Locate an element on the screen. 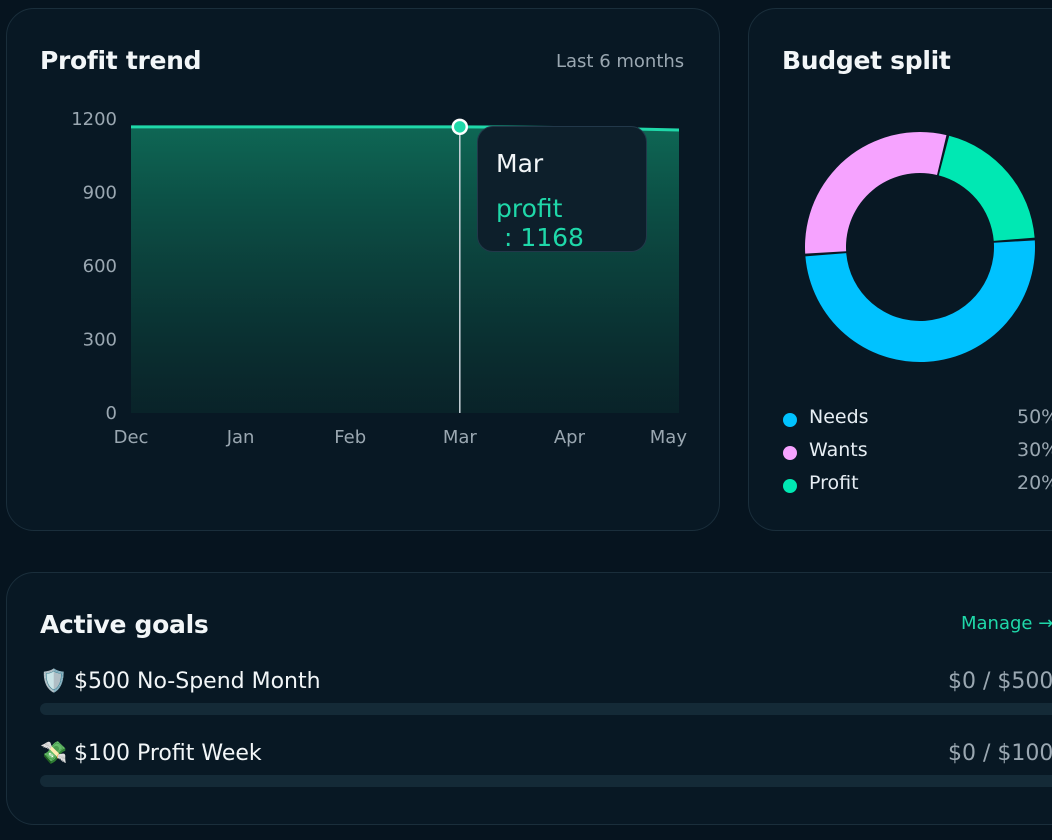  profit-trend-title: Profit trend is located at coordinates (121, 60).